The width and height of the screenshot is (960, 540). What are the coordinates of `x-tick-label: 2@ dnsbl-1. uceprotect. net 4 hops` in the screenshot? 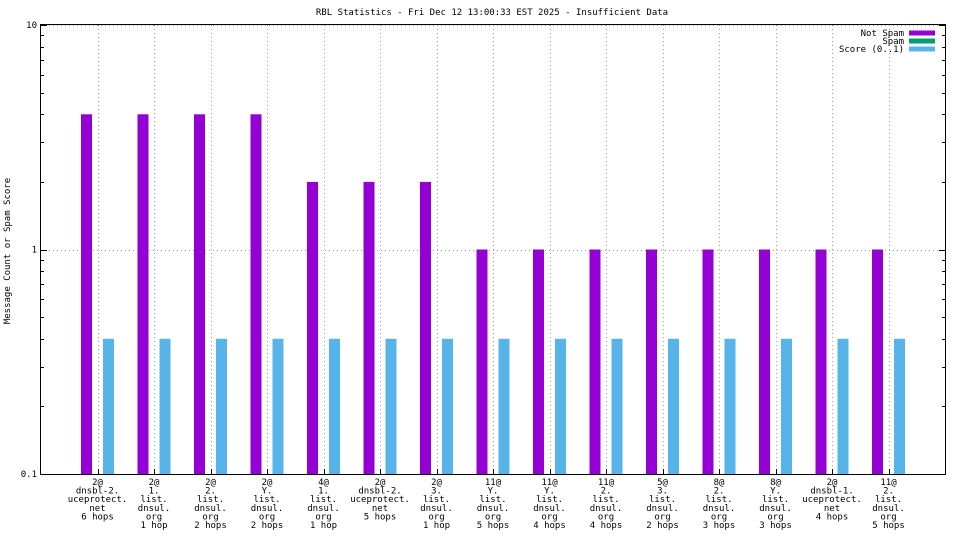 It's located at (832, 500).